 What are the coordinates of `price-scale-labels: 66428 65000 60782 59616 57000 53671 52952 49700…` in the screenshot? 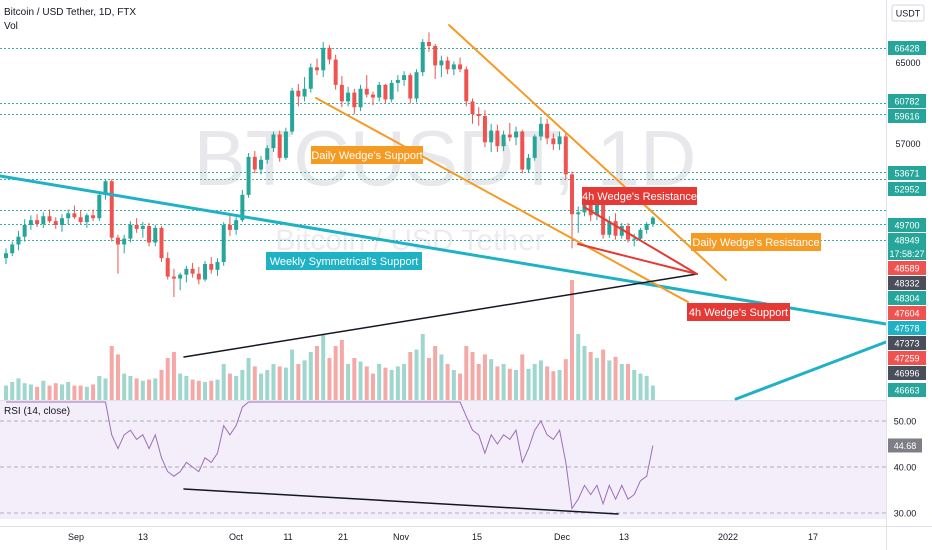 It's located at (907, 219).